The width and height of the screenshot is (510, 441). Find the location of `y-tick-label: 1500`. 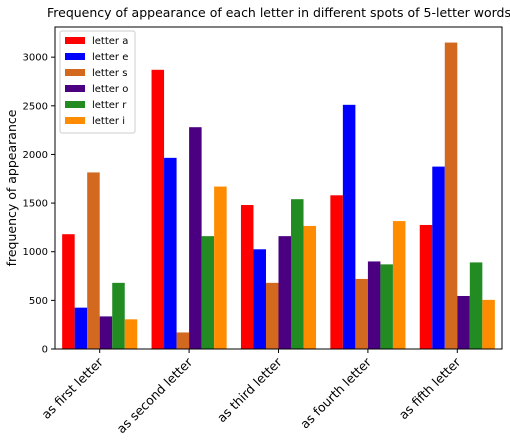

y-tick-label: 1500 is located at coordinates (35, 204).